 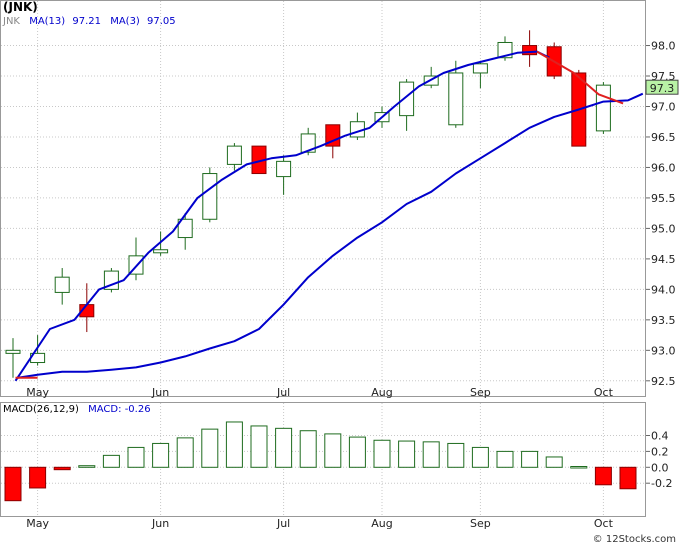 I want to click on price-tick-label: 93.5, so click(x=663, y=320).